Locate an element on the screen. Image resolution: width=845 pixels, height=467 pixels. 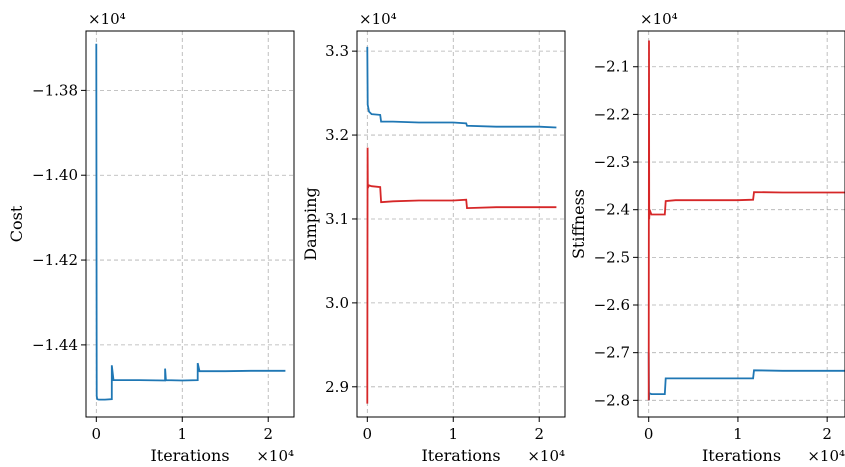
y-tick-label: −2.4 is located at coordinates (612, 210).